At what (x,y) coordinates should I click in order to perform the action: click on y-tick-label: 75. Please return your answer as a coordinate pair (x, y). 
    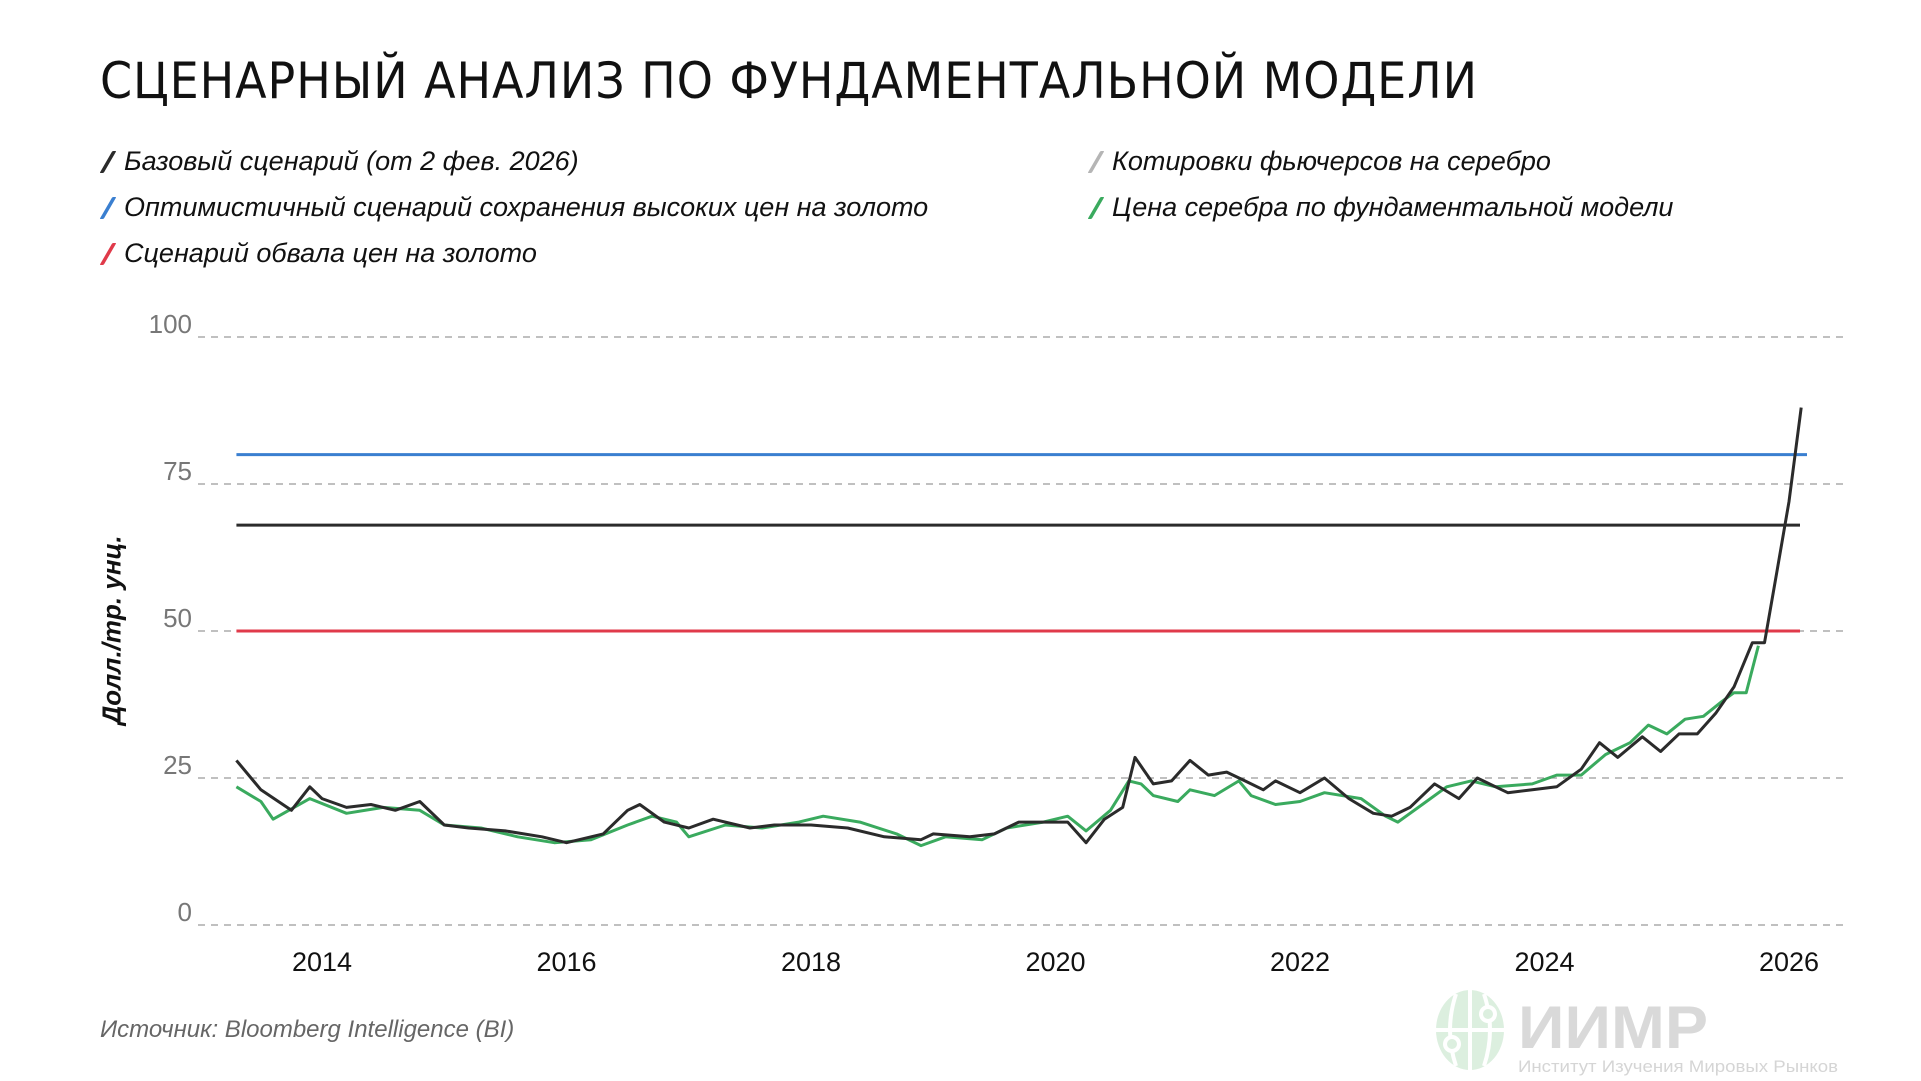
    Looking at the image, I should click on (177, 471).